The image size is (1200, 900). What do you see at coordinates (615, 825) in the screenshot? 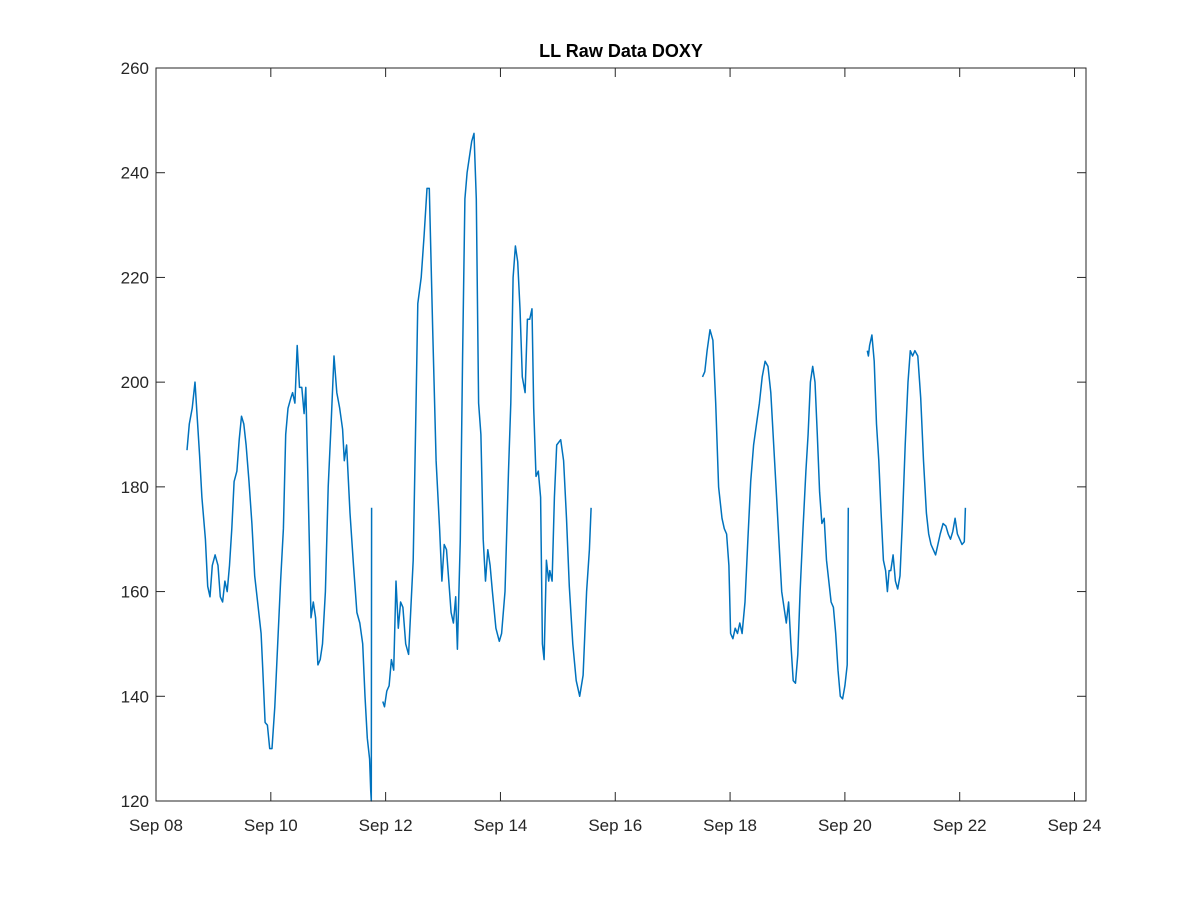
I see `x-tick-label: Sep 16` at bounding box center [615, 825].